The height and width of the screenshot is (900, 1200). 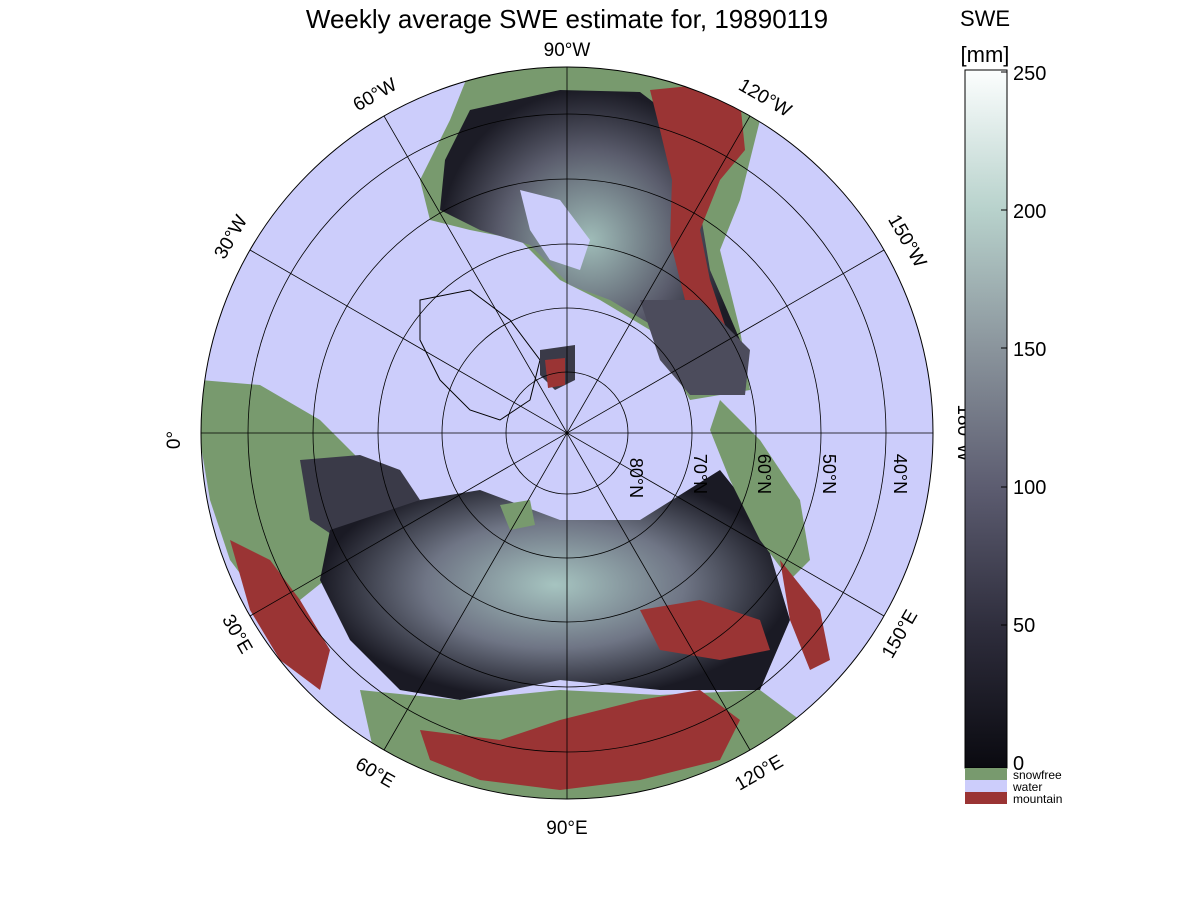 What do you see at coordinates (375, 95) in the screenshot?
I see `lon-label-60w: 60°W` at bounding box center [375, 95].